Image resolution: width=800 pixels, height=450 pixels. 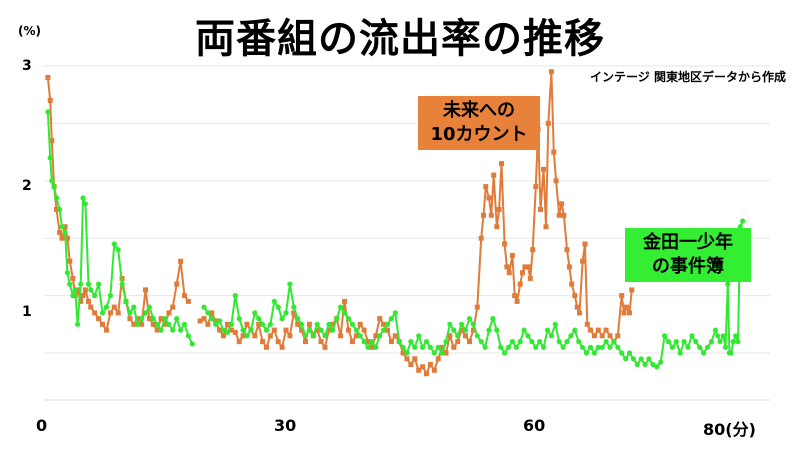 What do you see at coordinates (29, 31) in the screenshot?
I see `y-unit-label: (%)` at bounding box center [29, 31].